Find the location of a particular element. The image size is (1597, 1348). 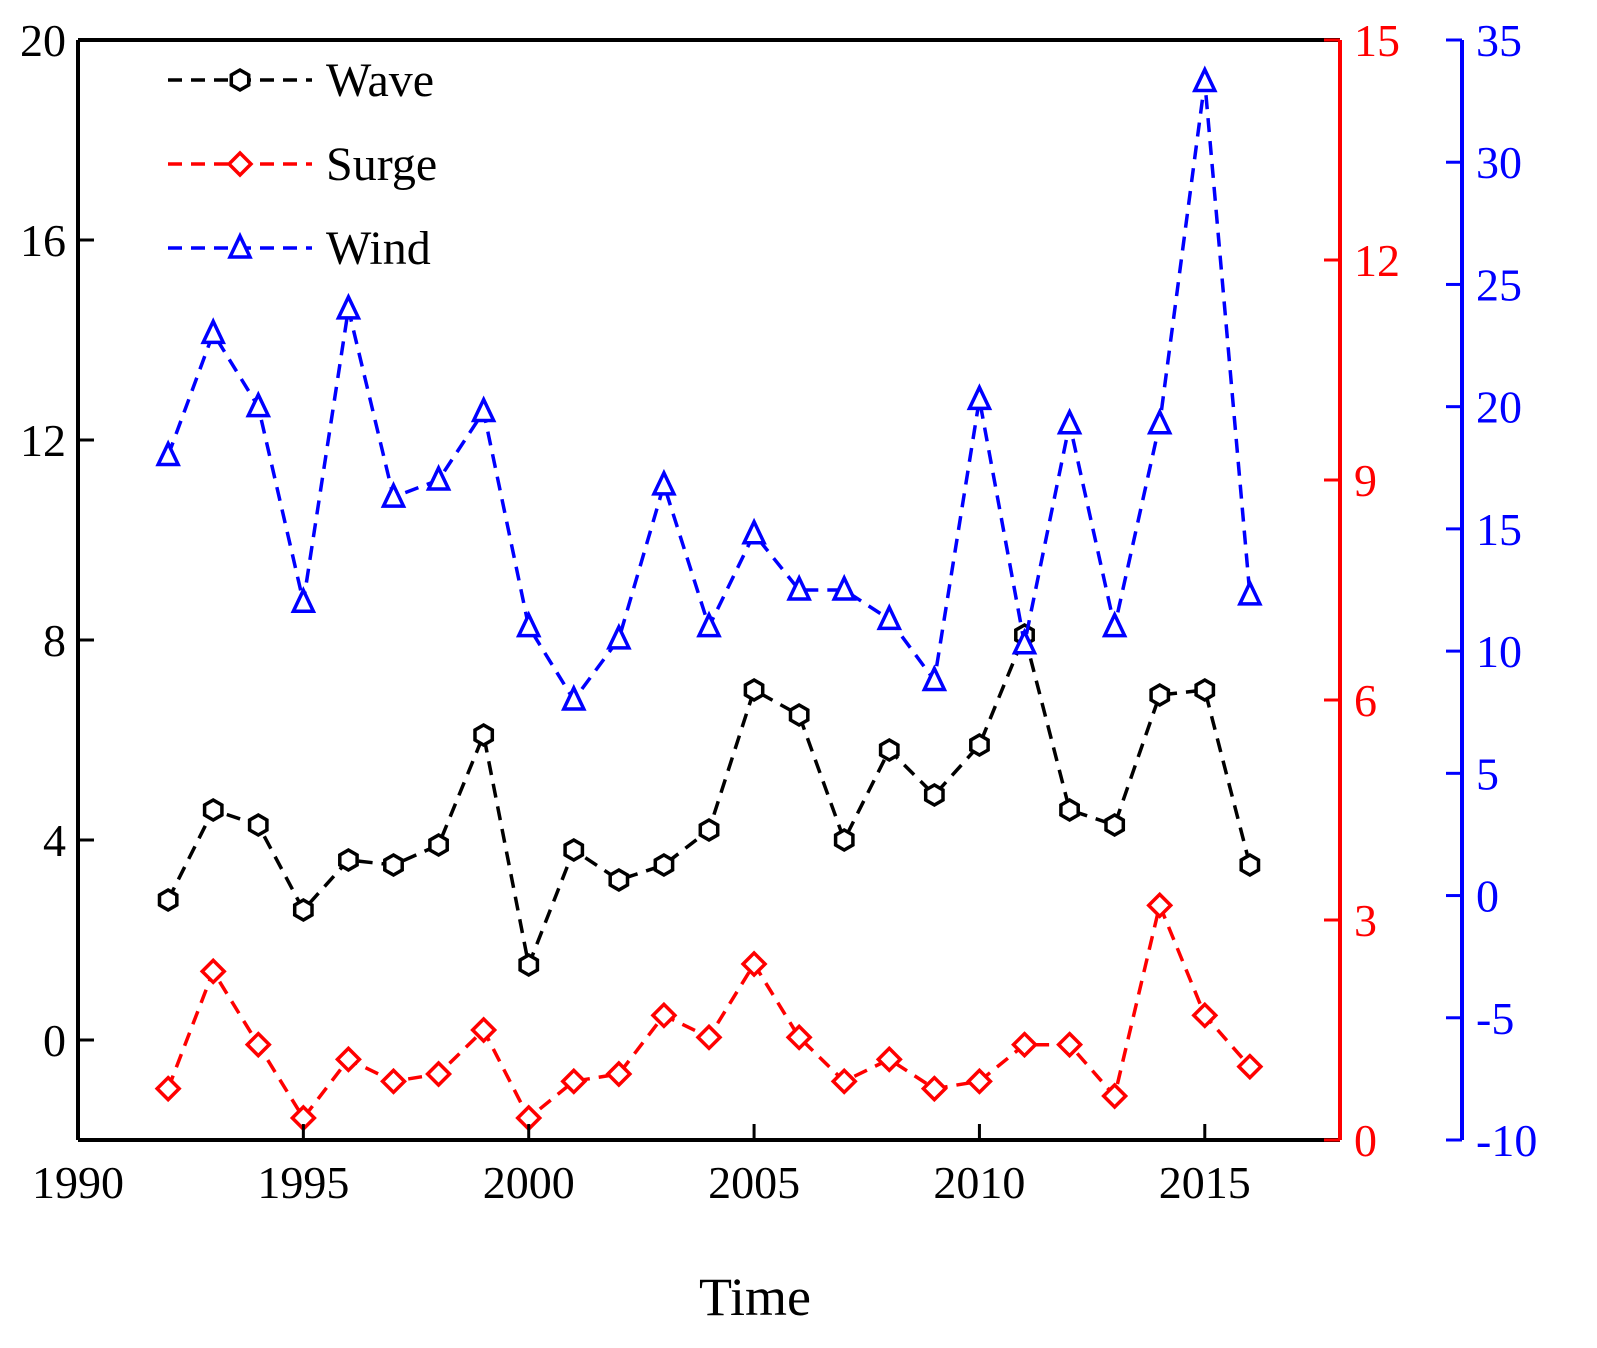

legend-item-wave: Wave is located at coordinates (301, 80).